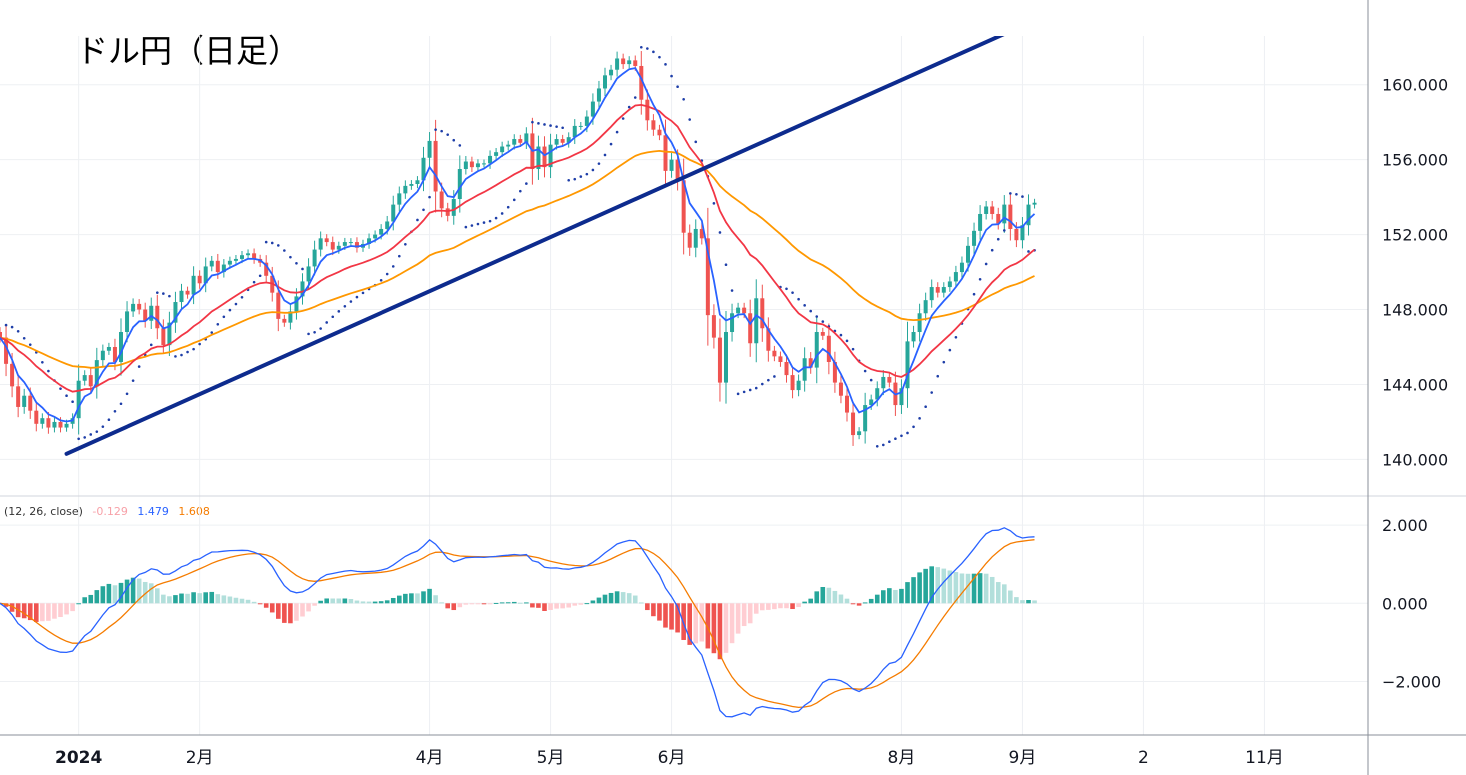  Describe the element at coordinates (1405, 525) in the screenshot. I see `macd-tick-label: 2.000` at that location.